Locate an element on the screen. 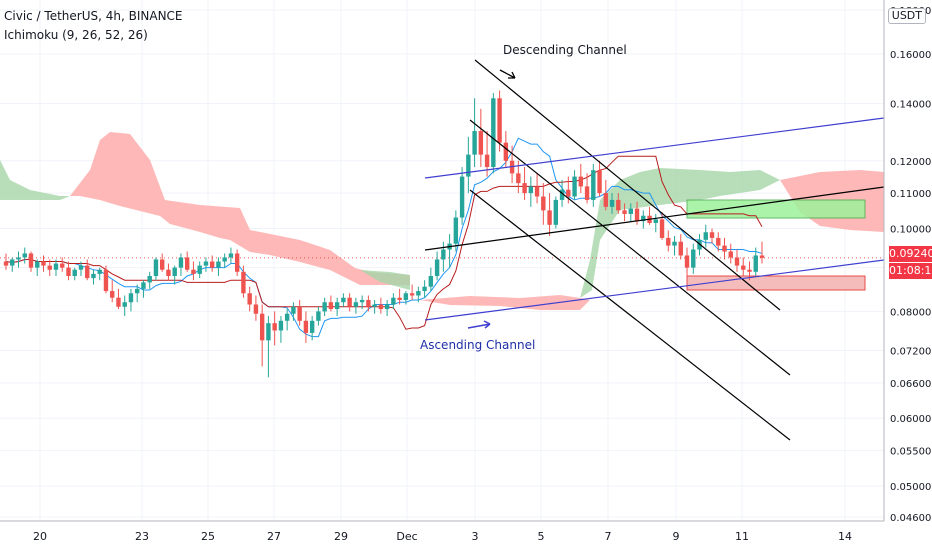  y-tick-label: 0.07200 is located at coordinates (910, 352).